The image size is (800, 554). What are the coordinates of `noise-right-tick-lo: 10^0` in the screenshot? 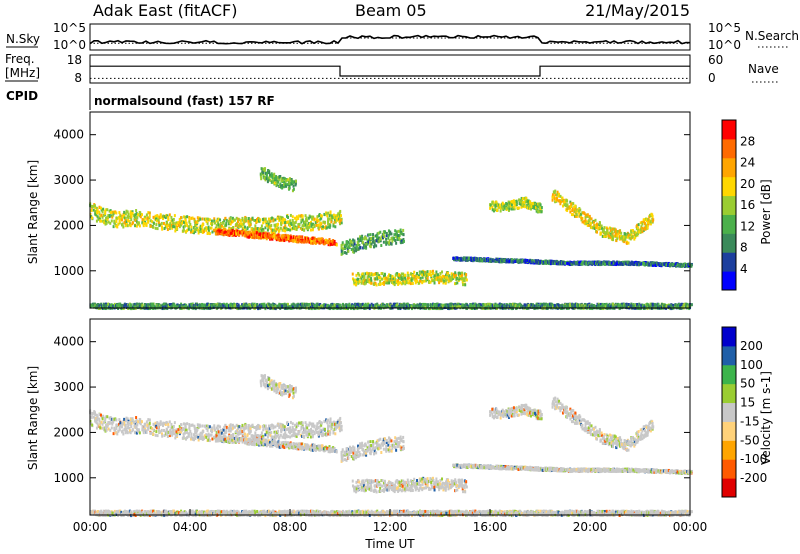 It's located at (724, 45).